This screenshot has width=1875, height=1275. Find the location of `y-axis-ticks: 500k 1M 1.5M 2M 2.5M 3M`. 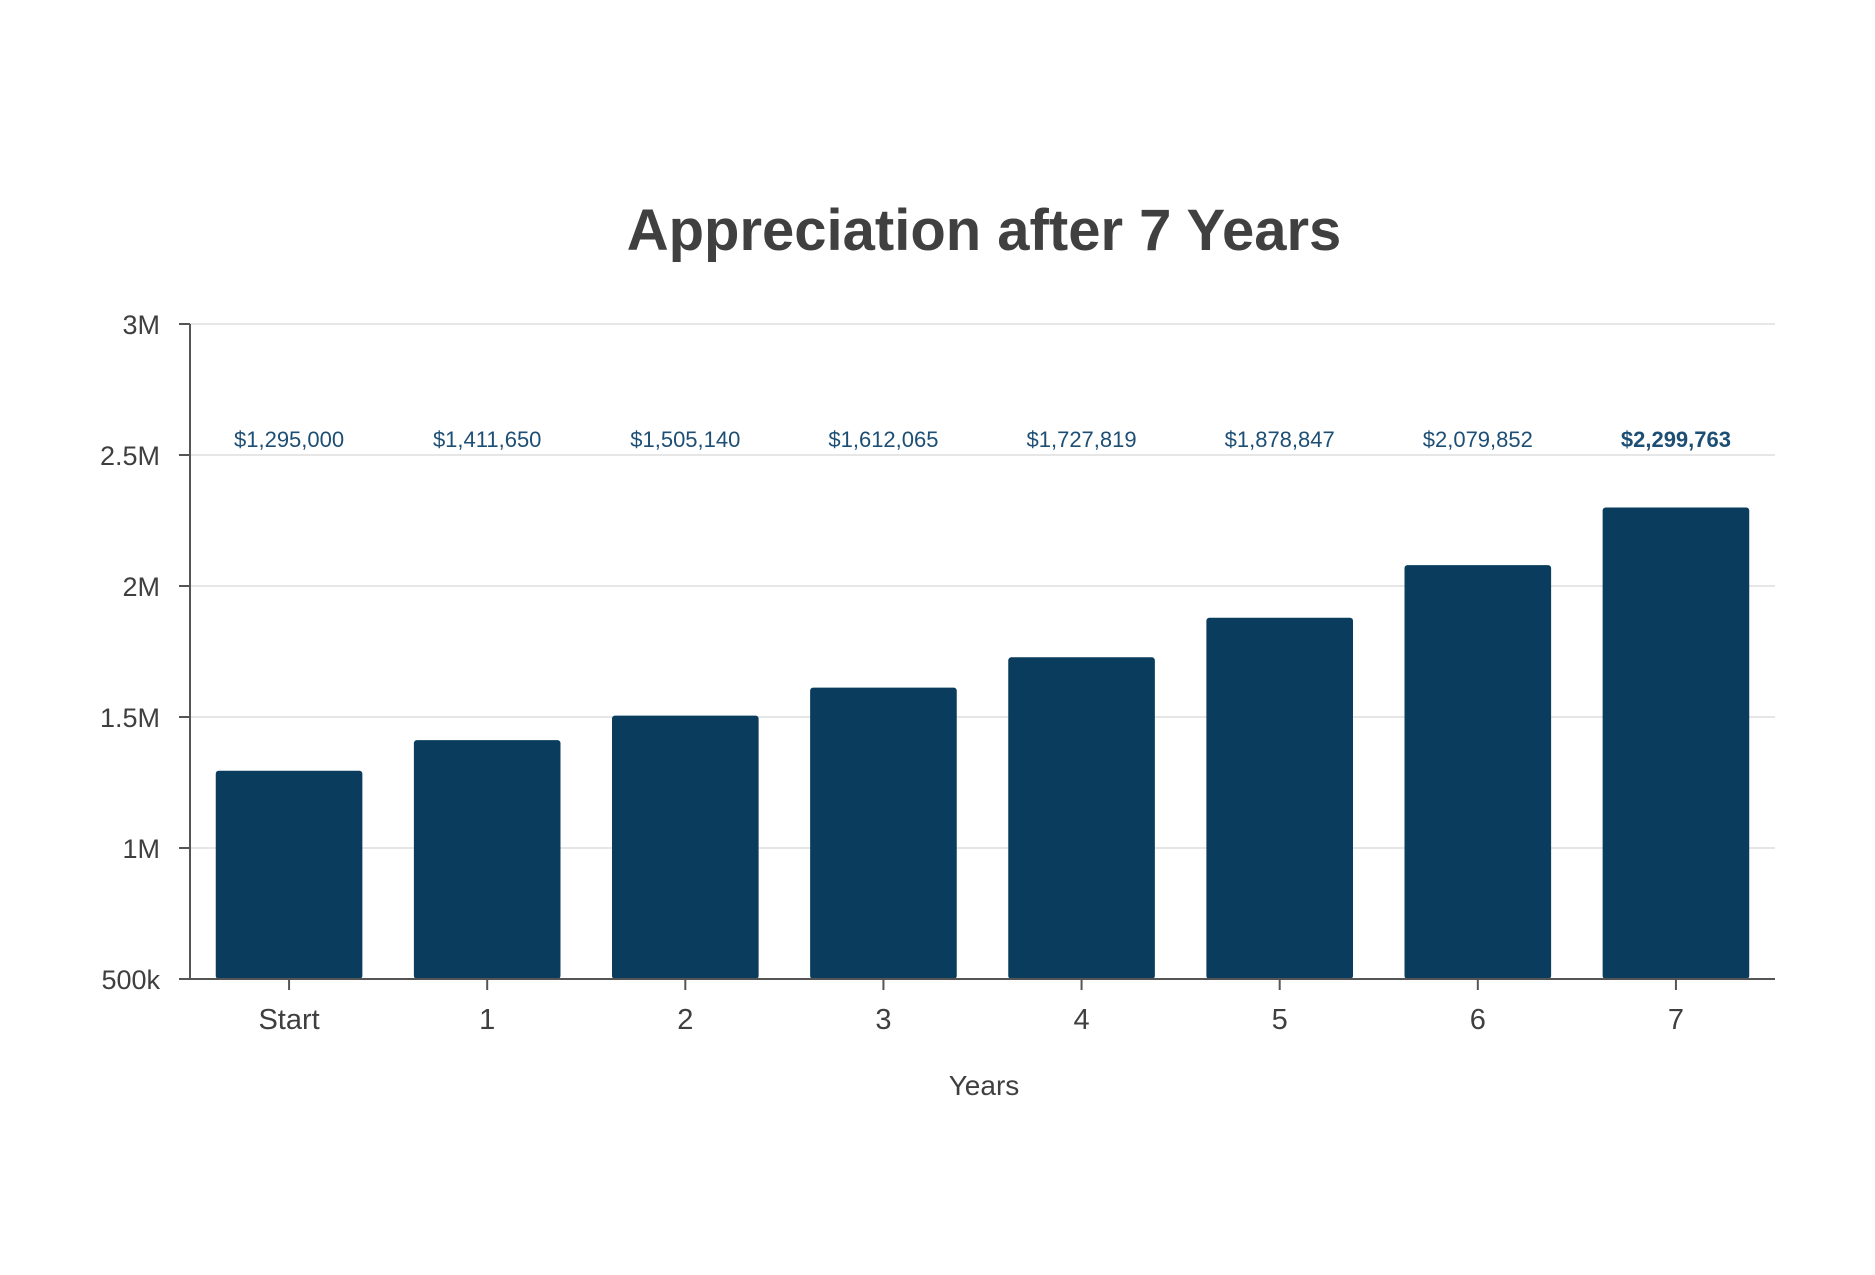

y-axis-ticks: 500k 1M 1.5M 2M 2.5M 3M is located at coordinates (145, 652).